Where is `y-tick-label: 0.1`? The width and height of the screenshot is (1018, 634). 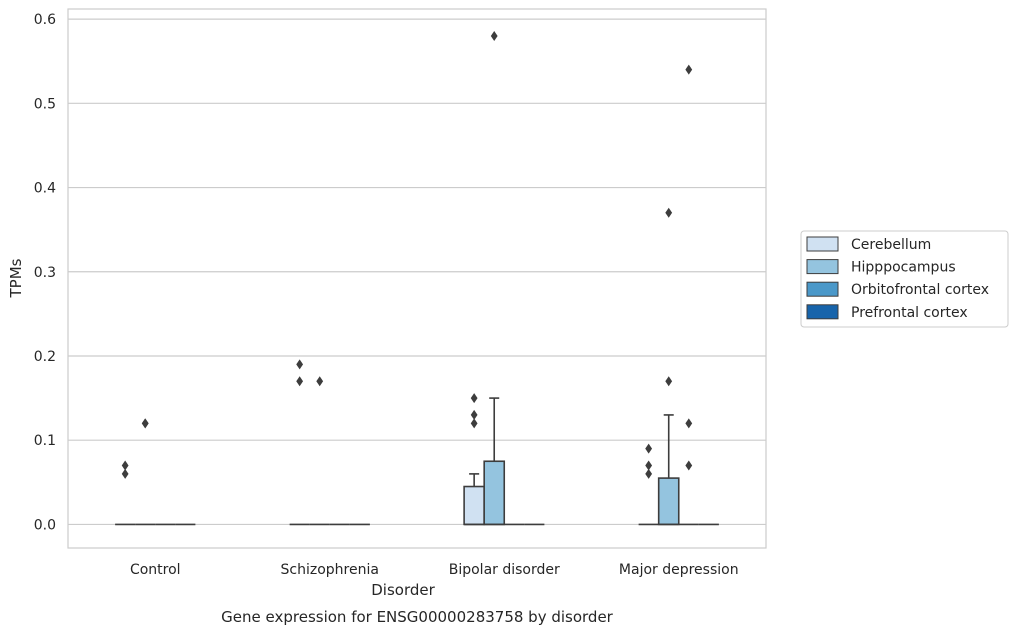 y-tick-label: 0.1 is located at coordinates (45, 441).